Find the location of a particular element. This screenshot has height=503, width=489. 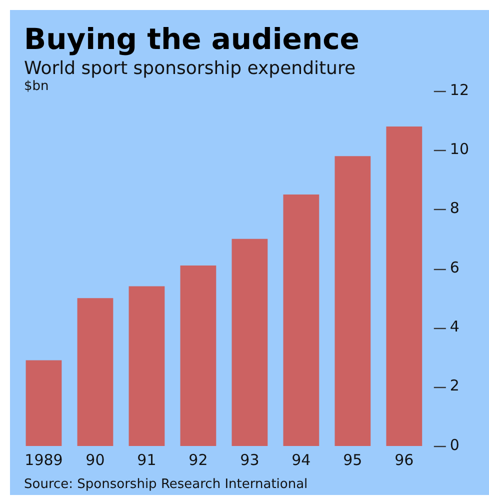

x-tick-label: 94 is located at coordinates (301, 459).